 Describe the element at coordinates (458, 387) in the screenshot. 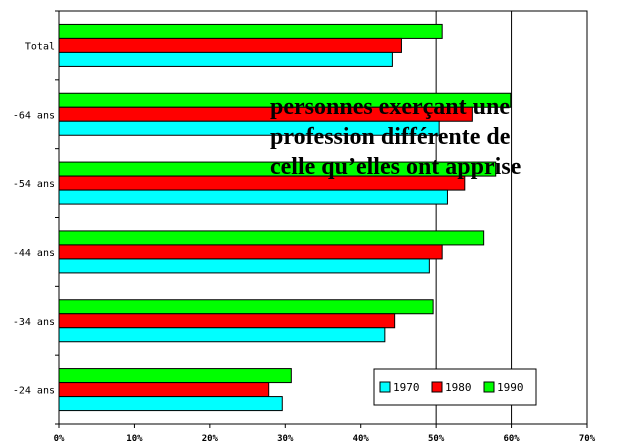

I see `legend-label-1980: 1980` at that location.